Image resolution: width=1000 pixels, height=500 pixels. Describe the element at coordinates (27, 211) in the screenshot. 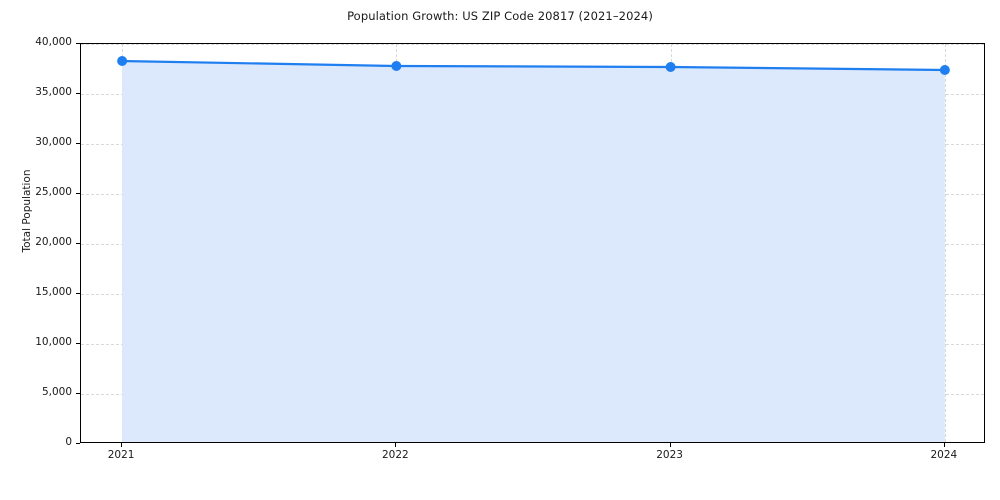

I see `y-axis-label: Total Population` at that location.